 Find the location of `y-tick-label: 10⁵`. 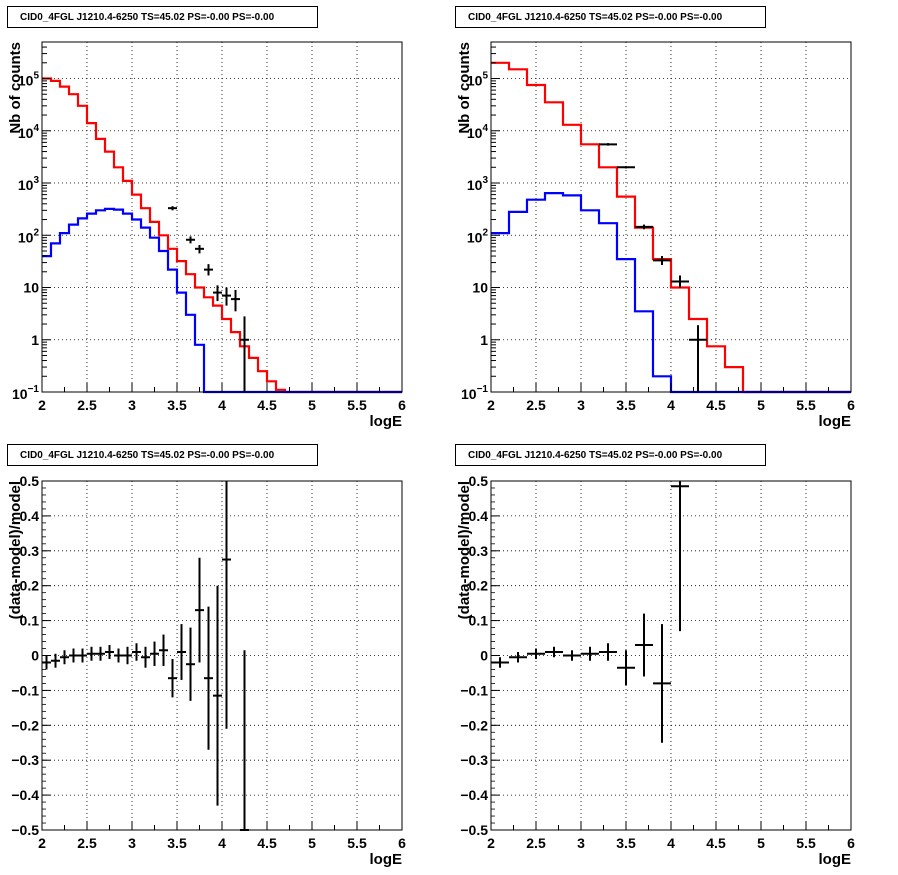

y-tick-label: 10⁵ is located at coordinates (478, 80).